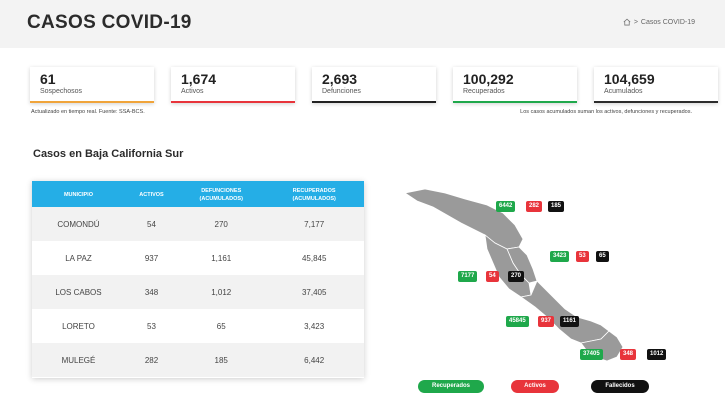 The height and width of the screenshot is (400, 725). What do you see at coordinates (484, 91) in the screenshot?
I see `stat-label: Recuperados` at bounding box center [484, 91].